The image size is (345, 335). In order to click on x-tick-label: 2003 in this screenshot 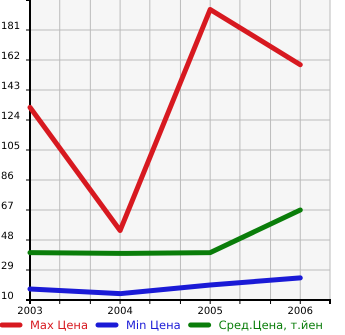, I will do `click(30, 312)`.